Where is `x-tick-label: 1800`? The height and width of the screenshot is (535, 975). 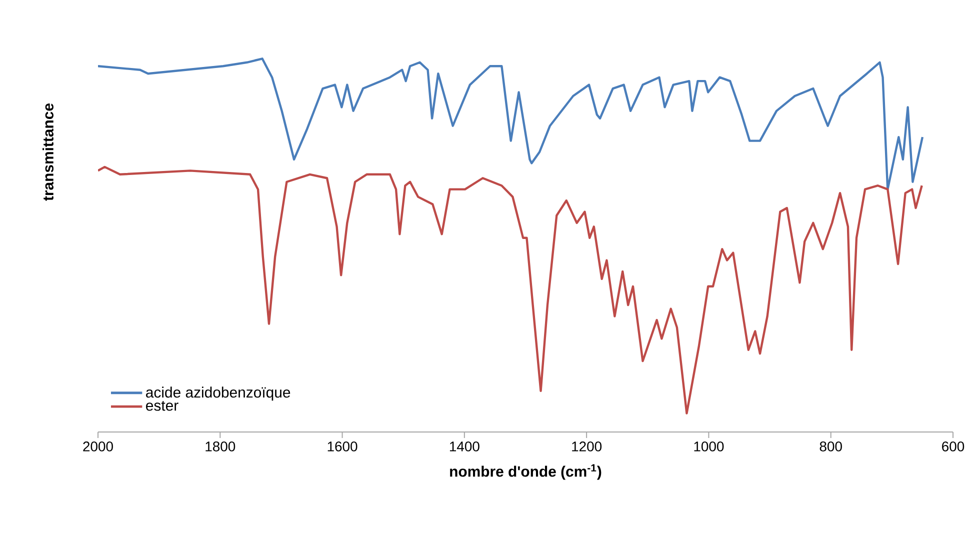 x-tick-label: 1800 is located at coordinates (221, 447).